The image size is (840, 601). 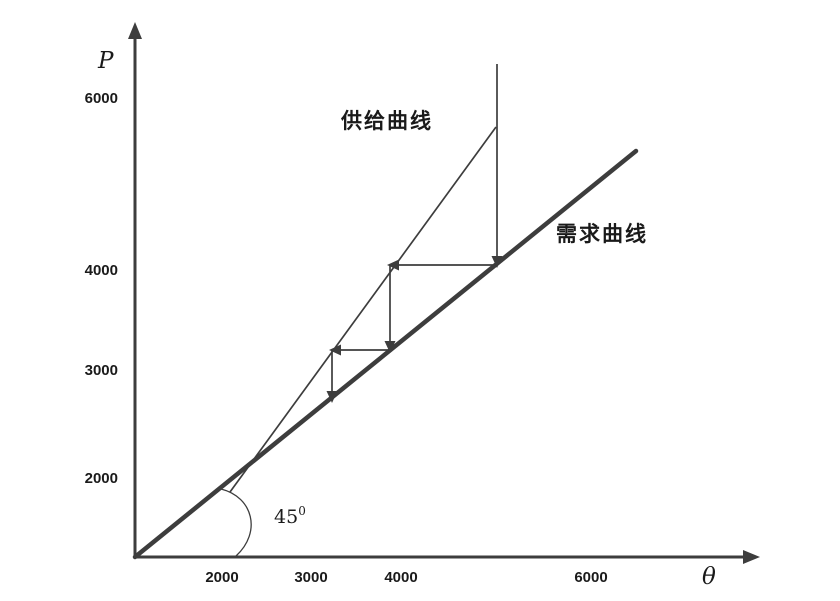 I want to click on y-tick-label: 4000, so click(x=101, y=270).